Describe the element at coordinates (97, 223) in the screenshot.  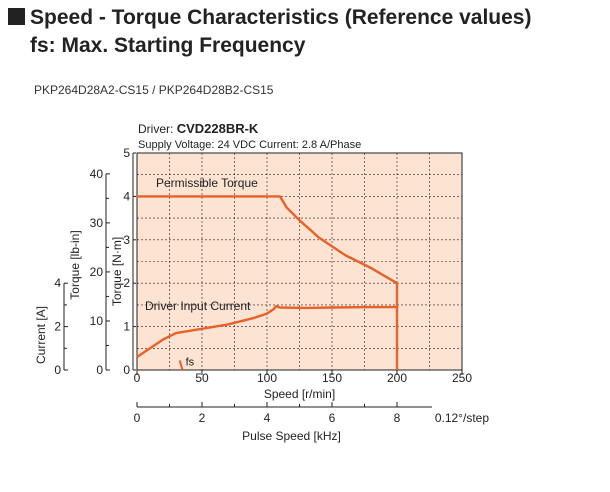
I see `y-lbin-tick-label: 30` at that location.